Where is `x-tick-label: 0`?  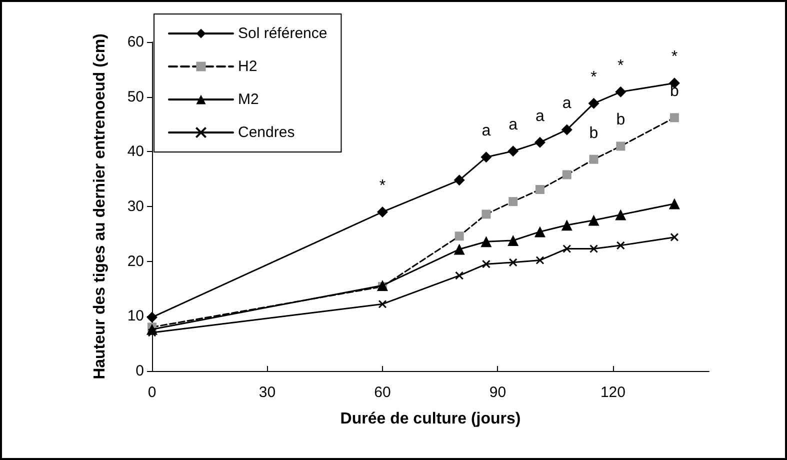 x-tick-label: 0 is located at coordinates (152, 392).